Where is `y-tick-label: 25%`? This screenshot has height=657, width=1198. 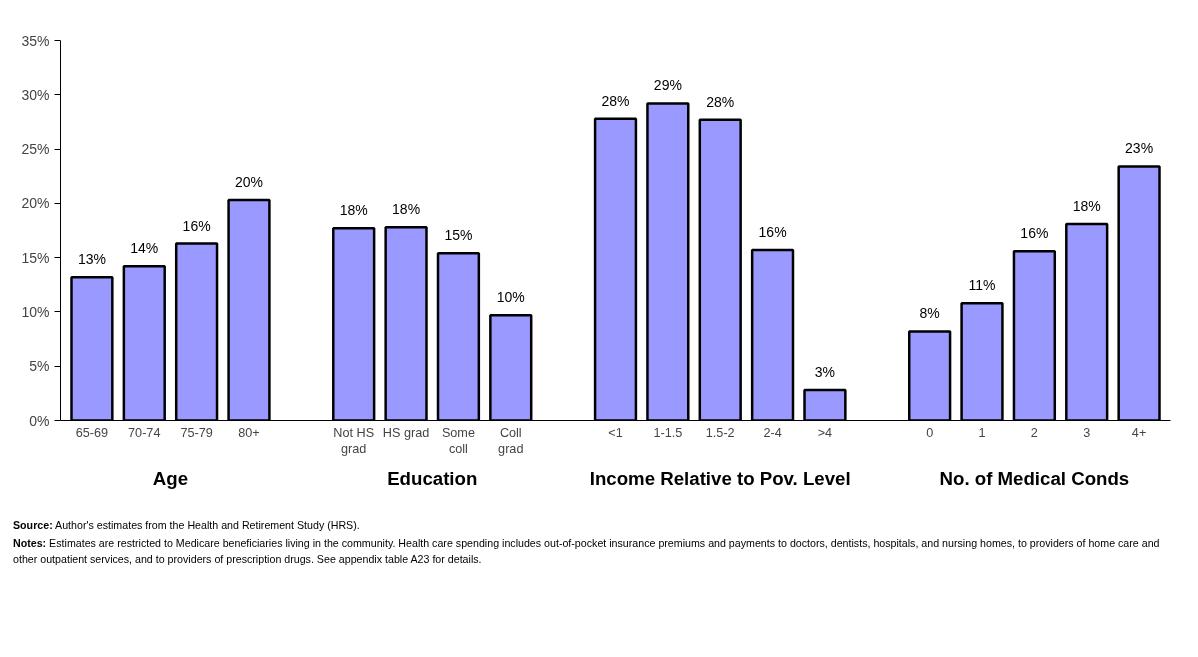
y-tick-label: 25% is located at coordinates (35, 149).